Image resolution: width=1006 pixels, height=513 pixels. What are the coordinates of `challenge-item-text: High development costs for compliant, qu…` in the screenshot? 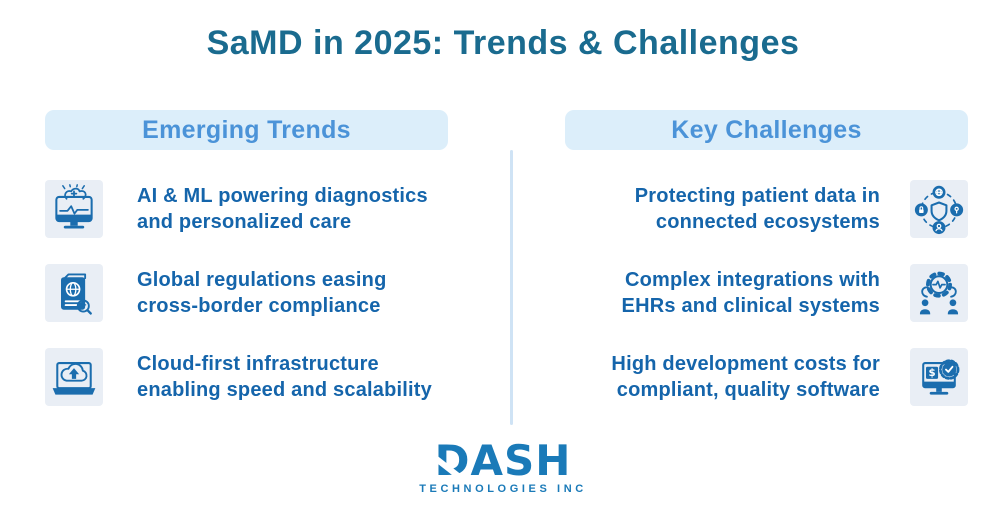 It's located at (745, 377).